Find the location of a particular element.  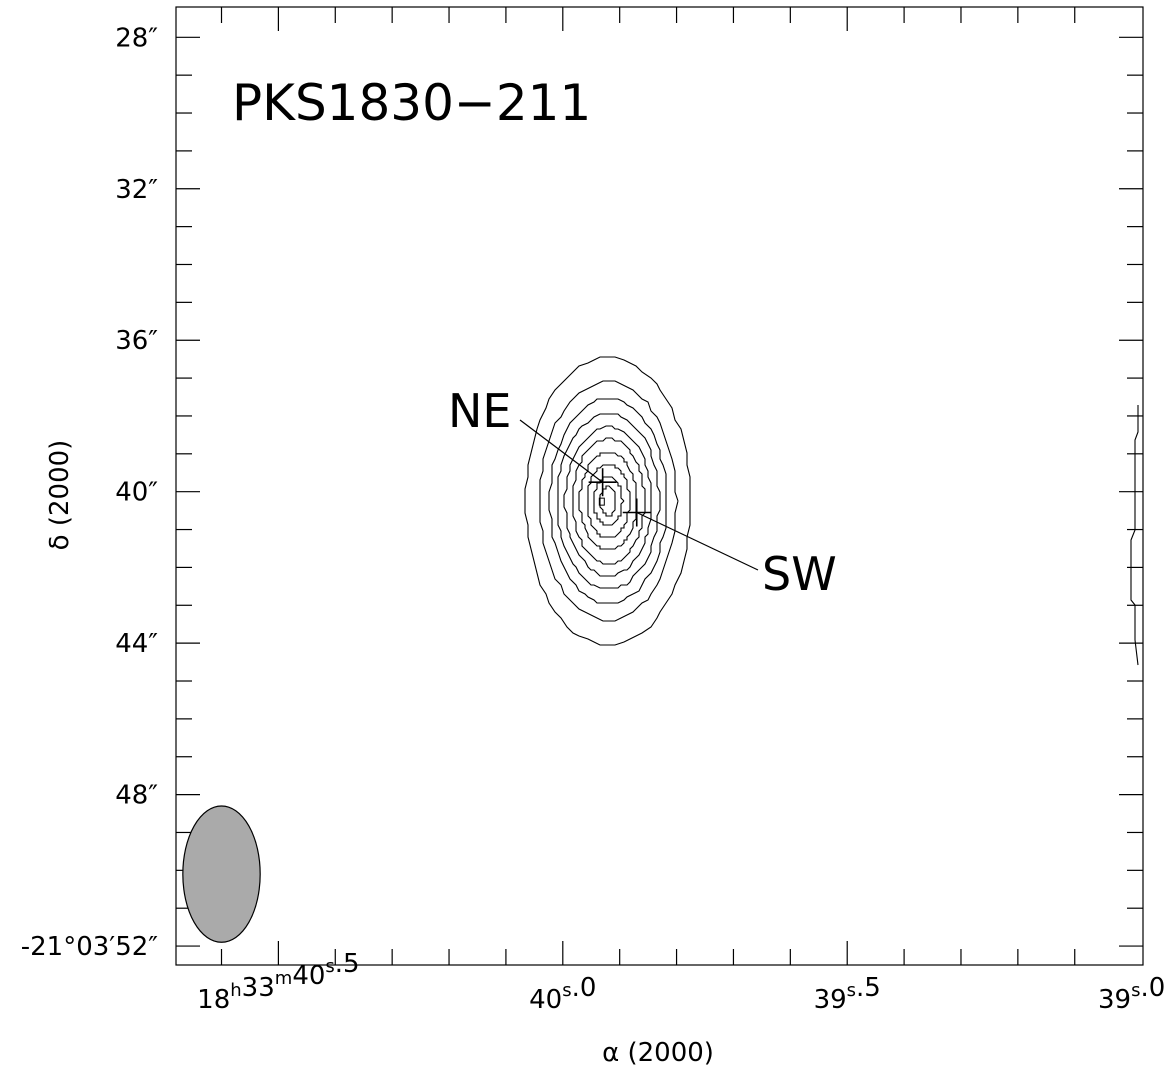

y-tick-label: 44″ is located at coordinates (136, 644).